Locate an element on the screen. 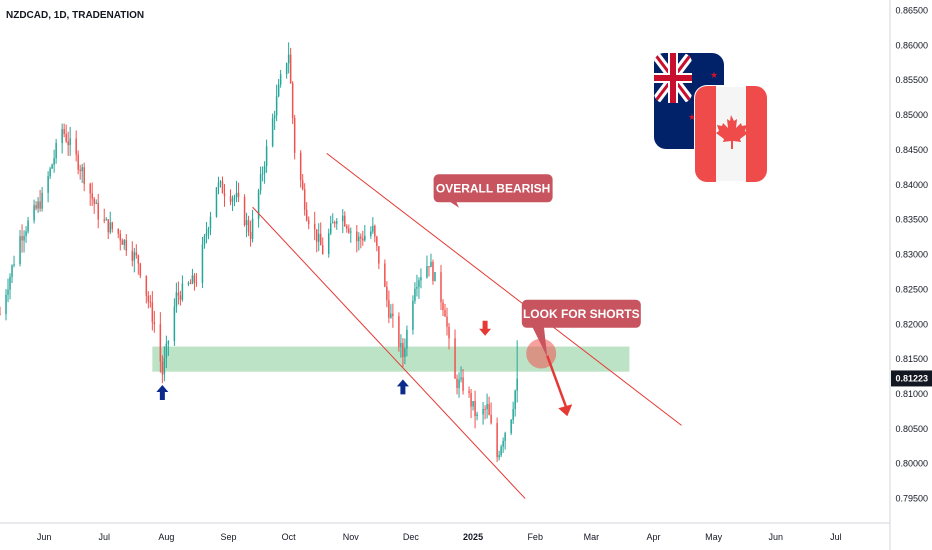 The height and width of the screenshot is (550, 932). x-tick-label: May is located at coordinates (714, 537).